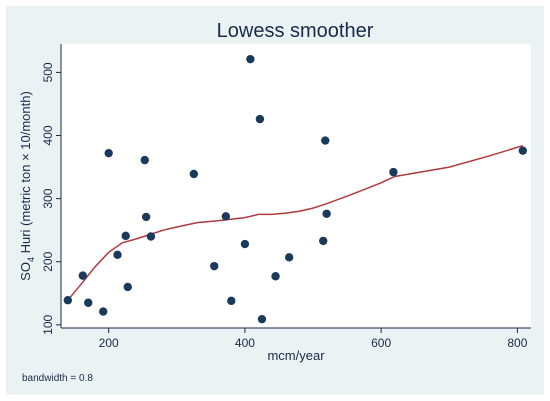 This screenshot has width=550, height=401. What do you see at coordinates (48, 261) in the screenshot?
I see `y-tick-label: 200` at bounding box center [48, 261].